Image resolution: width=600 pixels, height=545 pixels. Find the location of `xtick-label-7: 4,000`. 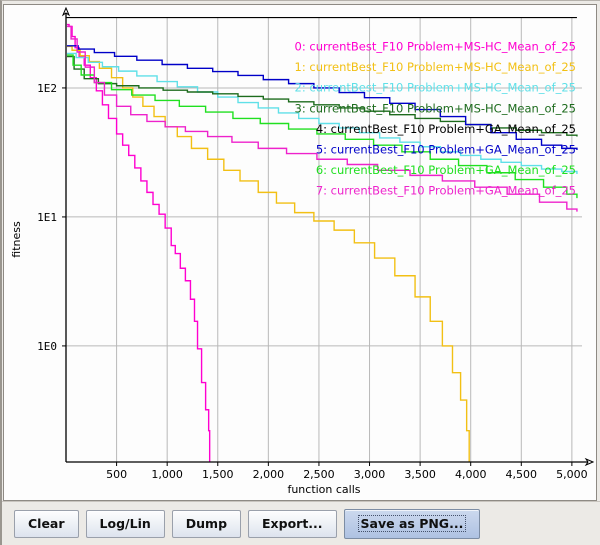

xtick-label-7: 4,000 is located at coordinates (471, 474).